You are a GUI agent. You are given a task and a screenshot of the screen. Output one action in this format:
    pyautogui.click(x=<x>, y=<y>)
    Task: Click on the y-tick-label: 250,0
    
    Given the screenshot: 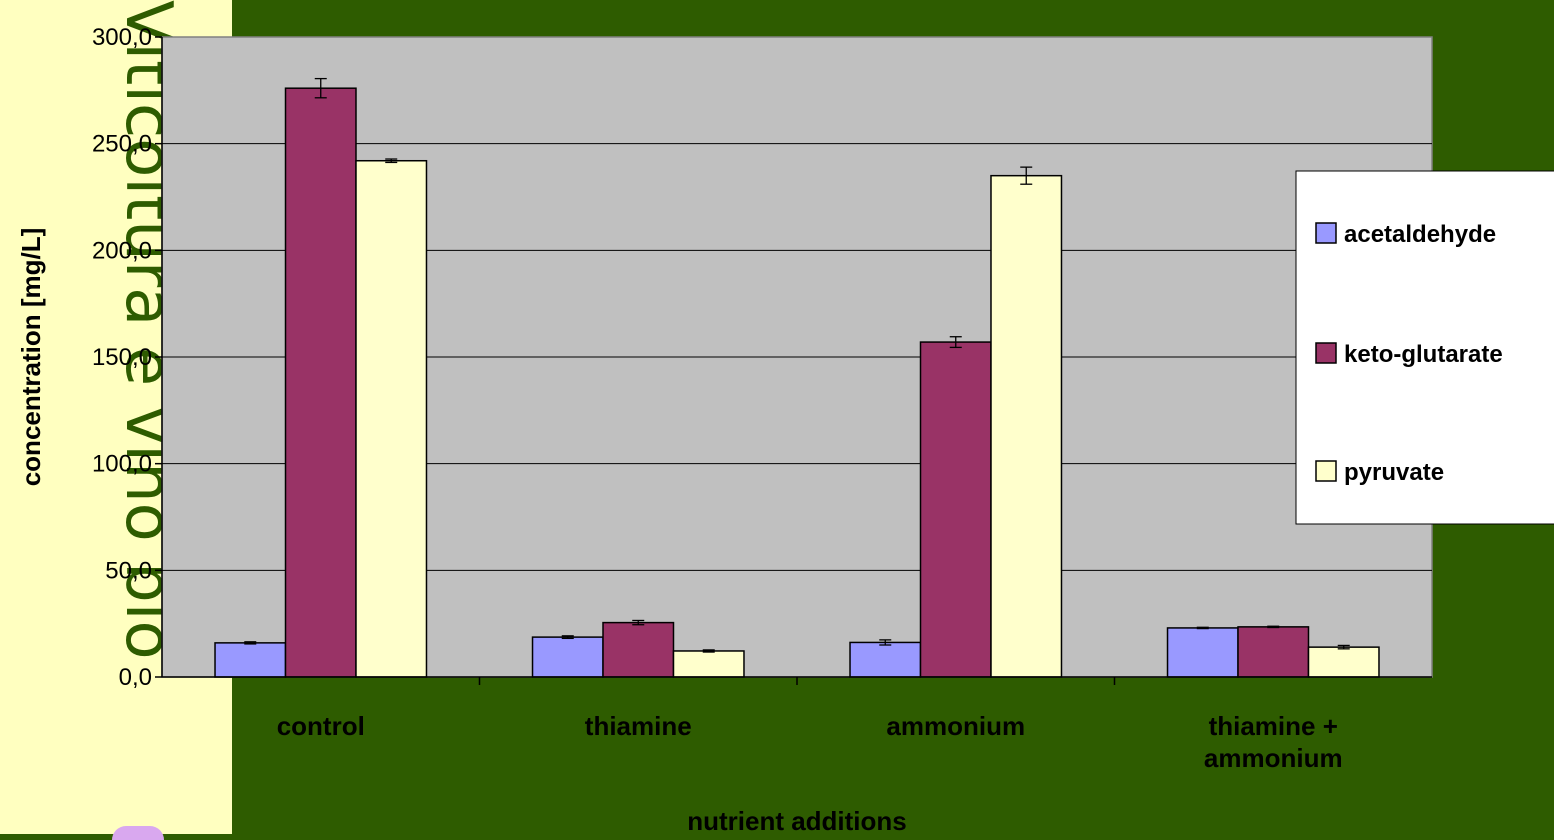 What is the action you would take?
    pyautogui.click(x=122, y=144)
    